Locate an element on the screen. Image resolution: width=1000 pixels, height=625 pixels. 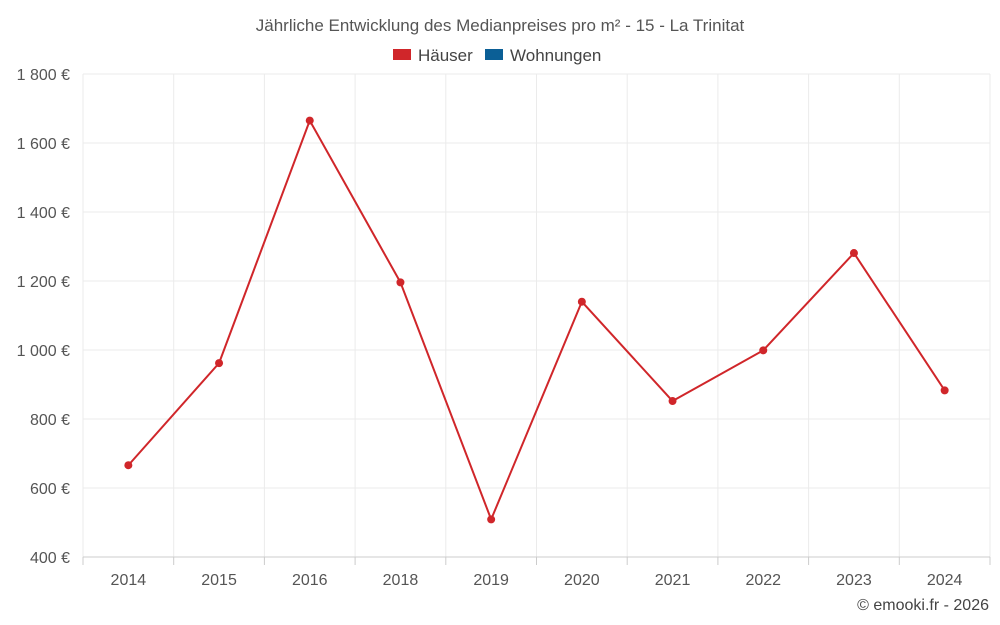
legend: Häuser Wohnungen is located at coordinates (497, 55).